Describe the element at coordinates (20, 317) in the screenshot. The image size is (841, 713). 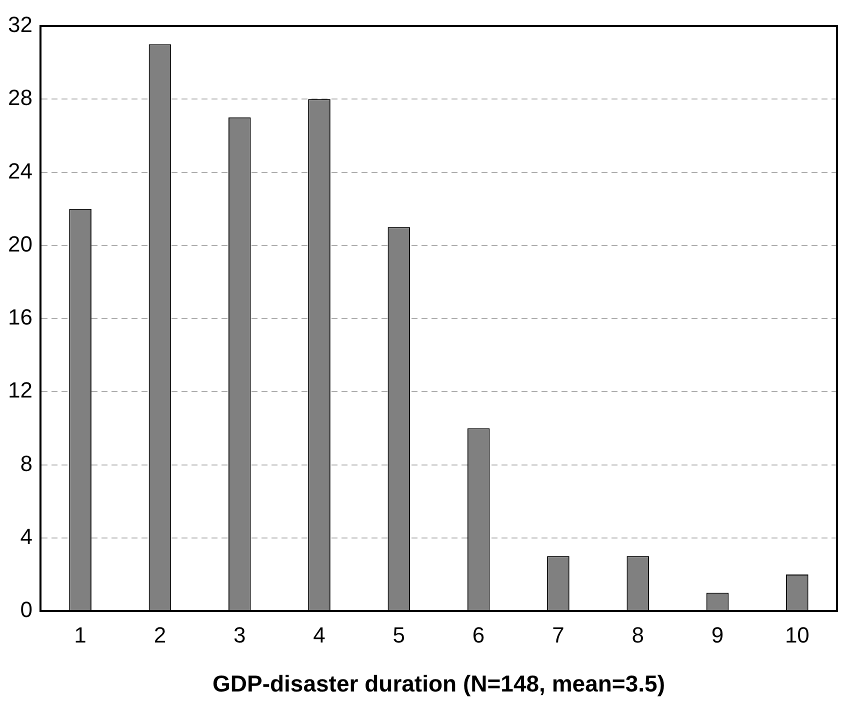
I see `y-tick-label: 16` at that location.